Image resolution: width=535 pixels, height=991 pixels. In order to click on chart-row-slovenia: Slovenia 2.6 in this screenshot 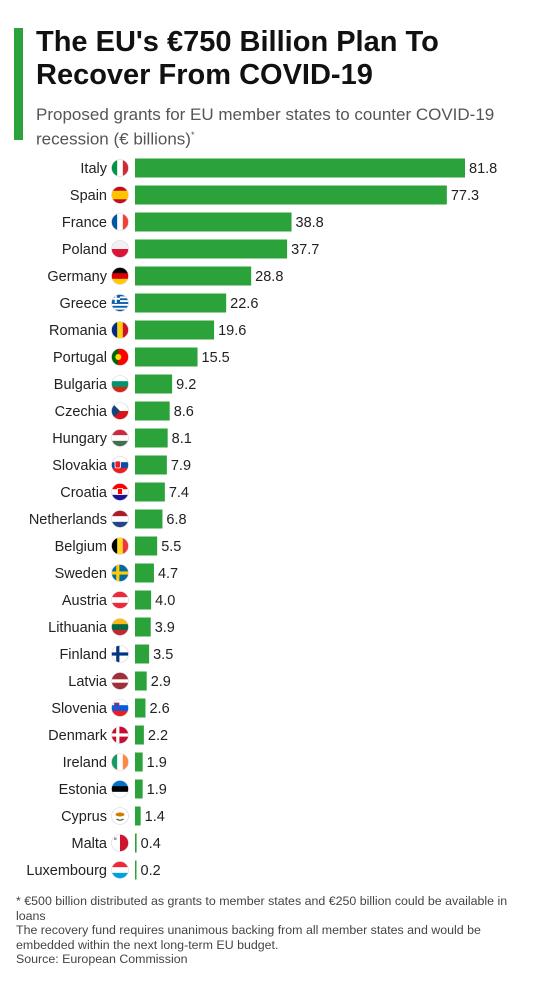, I will do `click(110, 708)`.